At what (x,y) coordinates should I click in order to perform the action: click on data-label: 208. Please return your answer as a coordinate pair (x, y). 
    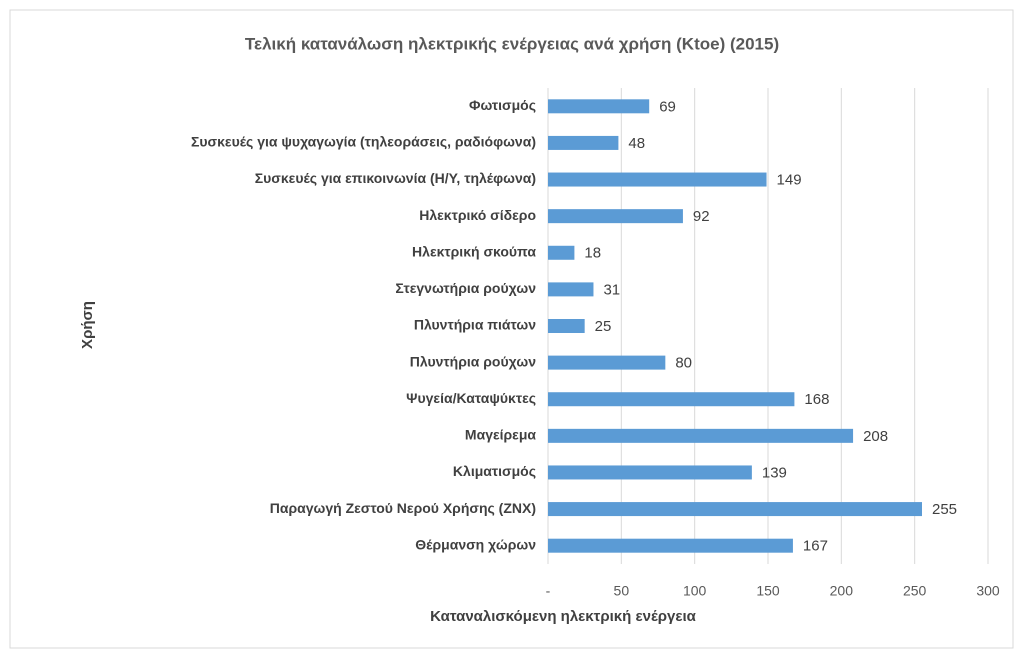
    Looking at the image, I should click on (875, 436).